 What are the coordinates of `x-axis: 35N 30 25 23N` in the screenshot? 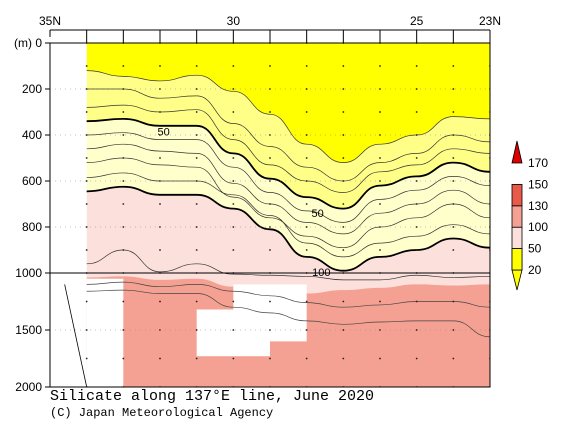 It's located at (270, 28).